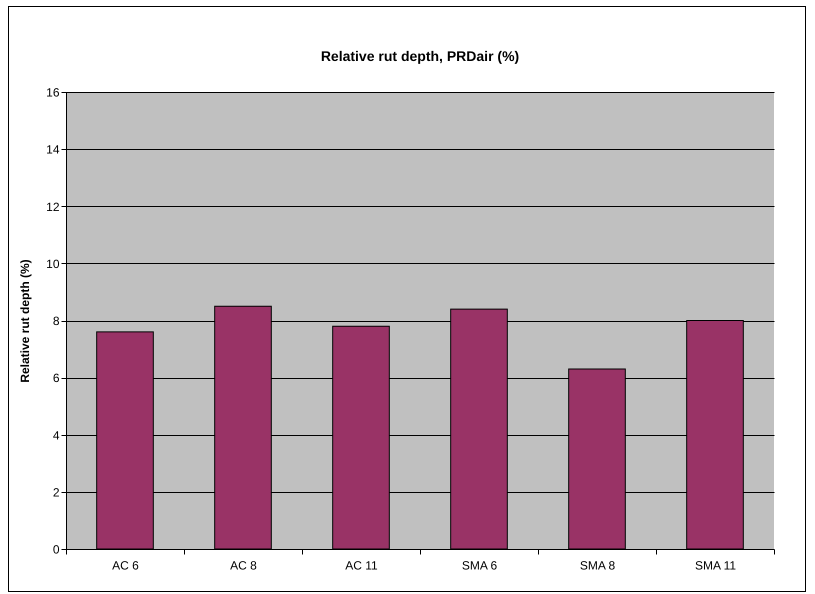  What do you see at coordinates (715, 565) in the screenshot?
I see `x-tick-label: SMA 11` at bounding box center [715, 565].